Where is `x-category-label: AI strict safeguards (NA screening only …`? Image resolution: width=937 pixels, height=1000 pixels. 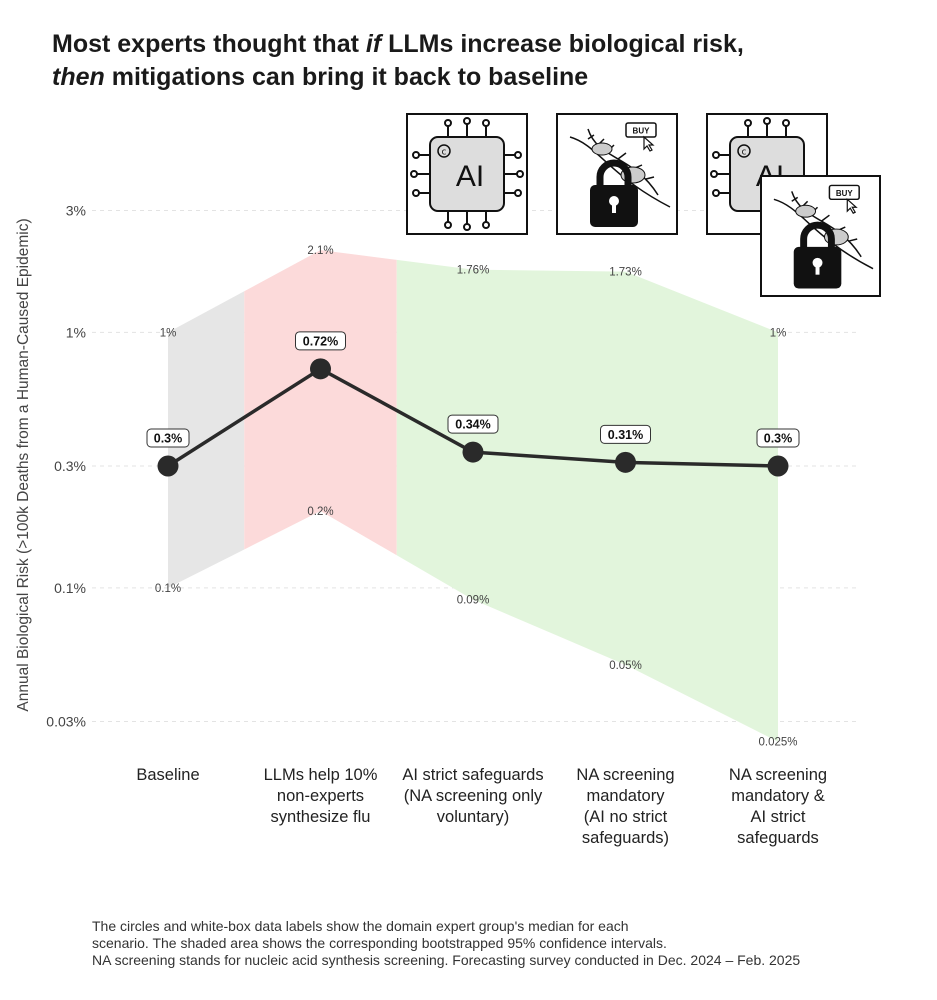
x-category-label: AI strict safeguards (NA screening only … is located at coordinates (473, 796).